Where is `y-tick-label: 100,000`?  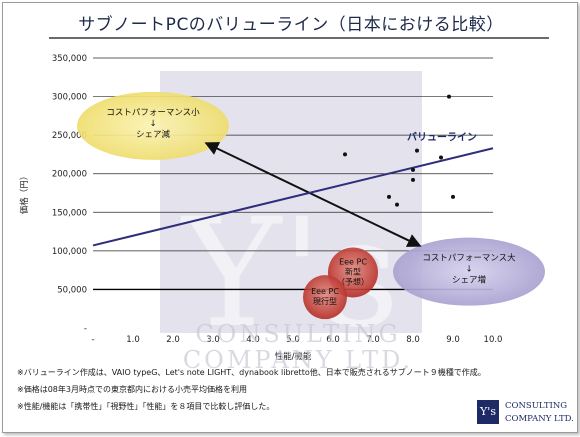 y-tick-label: 100,000 is located at coordinates (69, 252).